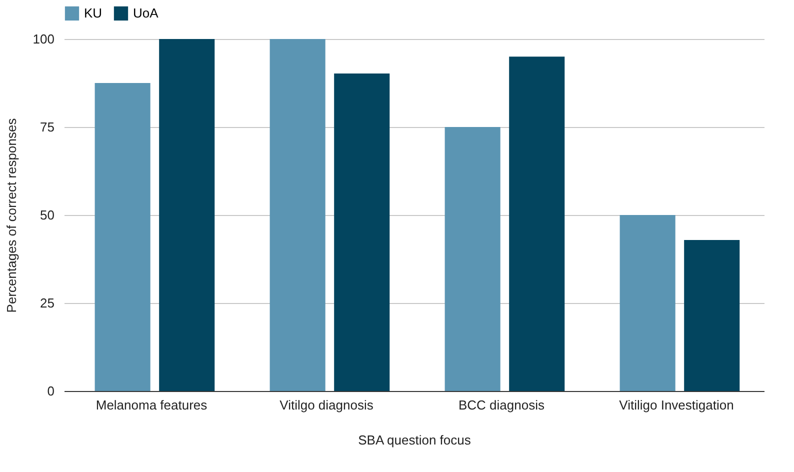 This screenshot has height=472, width=794. I want to click on x-tick-label: Melanoma features, so click(152, 405).